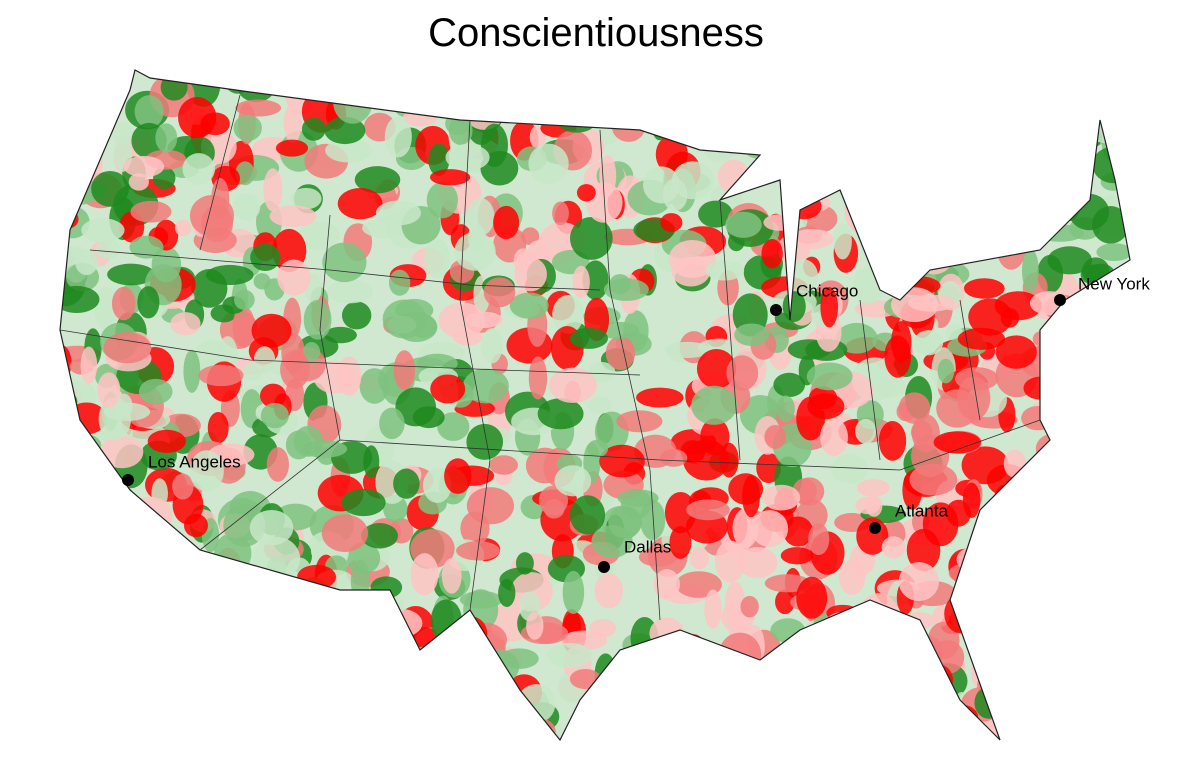 This screenshot has height=770, width=1200. Describe the element at coordinates (345, 270) in the screenshot. I see `state-line` at that location.